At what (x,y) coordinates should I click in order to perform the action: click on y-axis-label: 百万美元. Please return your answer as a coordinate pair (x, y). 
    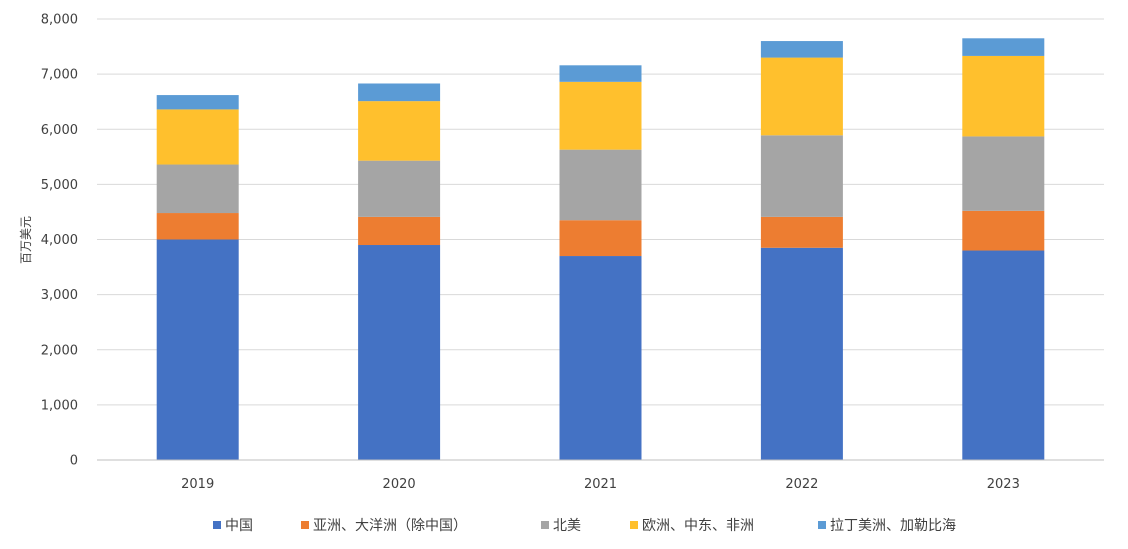
    Looking at the image, I should click on (26, 240).